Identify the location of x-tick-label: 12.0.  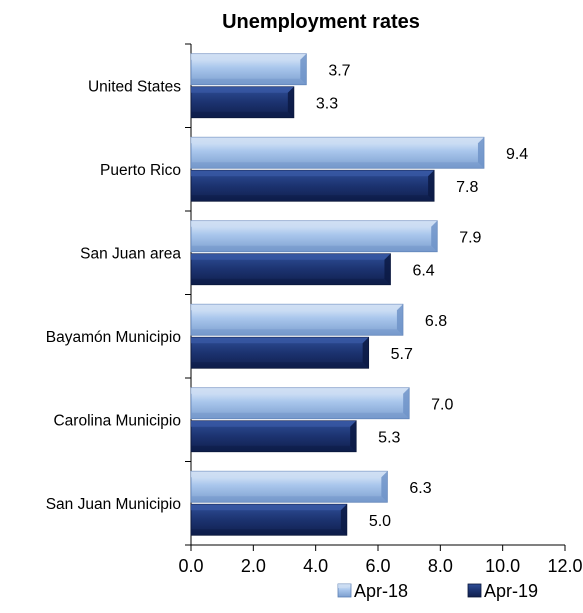
(564, 566).